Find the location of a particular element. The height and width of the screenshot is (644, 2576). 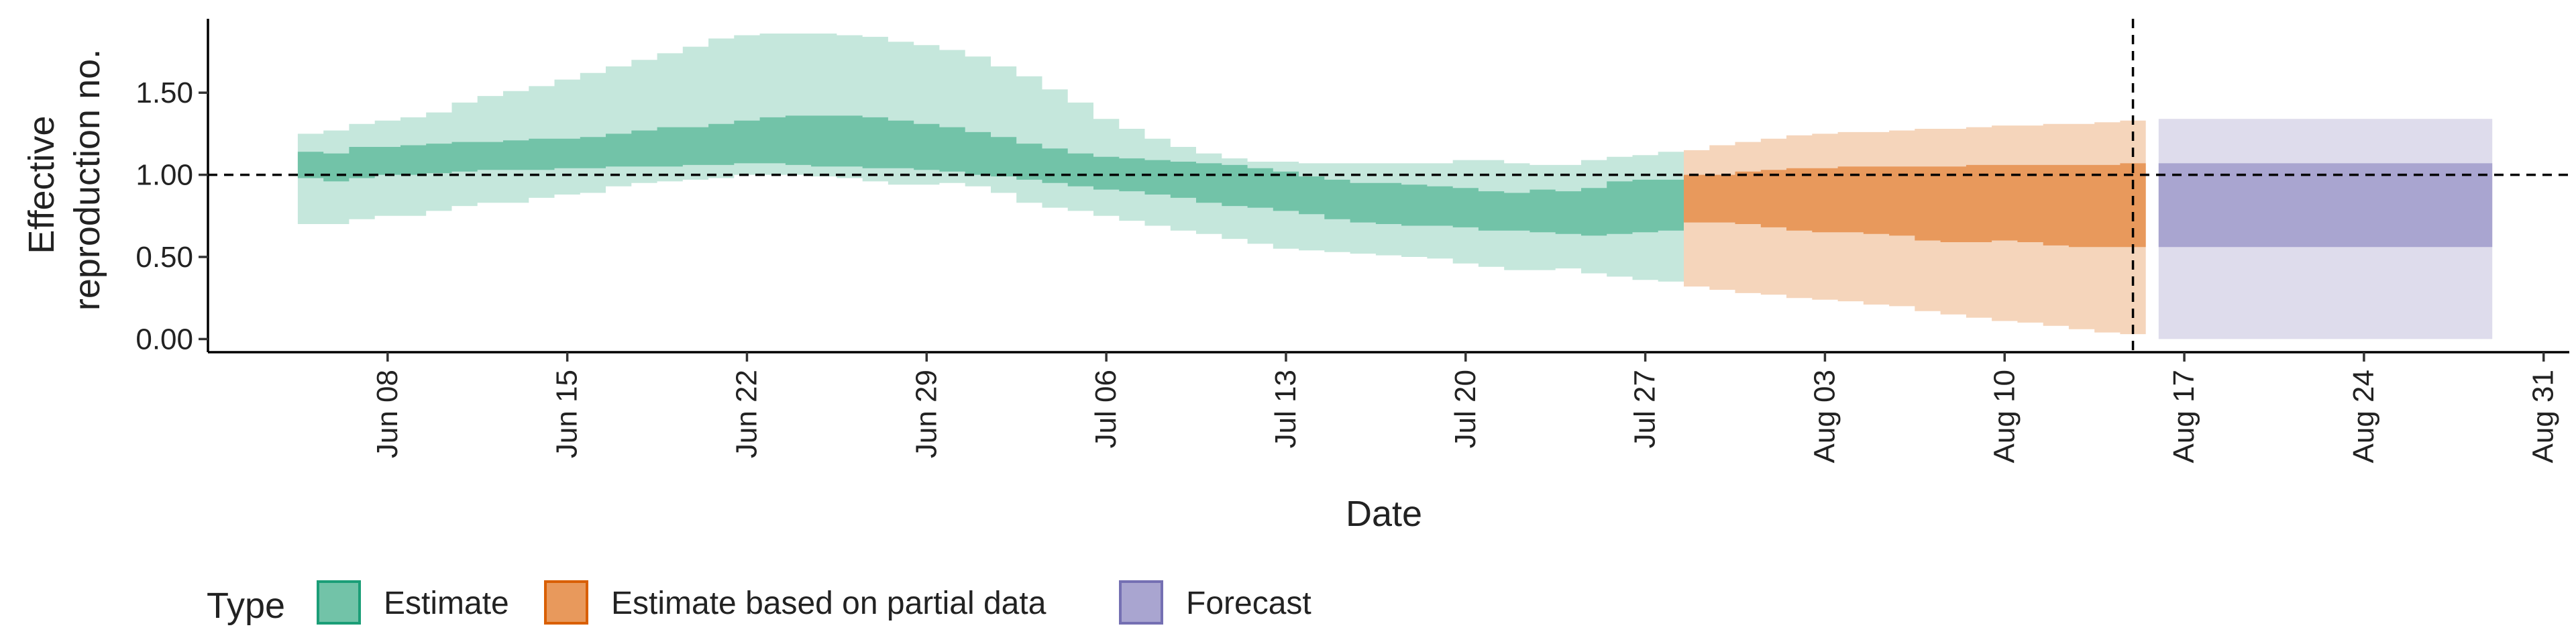

x-tick-label: Jul 13 is located at coordinates (1285, 409).